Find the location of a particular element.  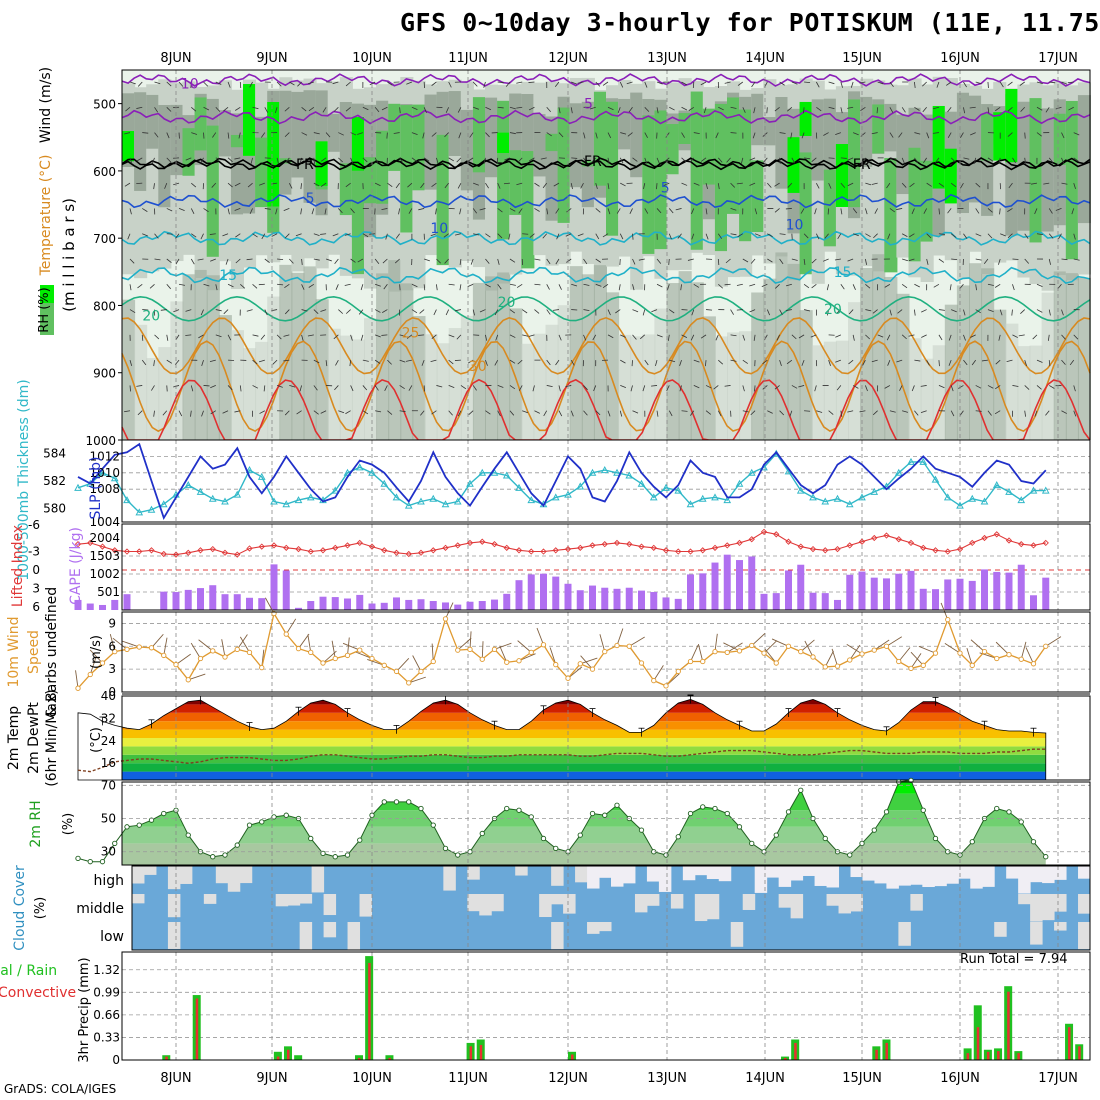

minmax-axis-label: (6hr Min/Max) is located at coordinates (52, 737).